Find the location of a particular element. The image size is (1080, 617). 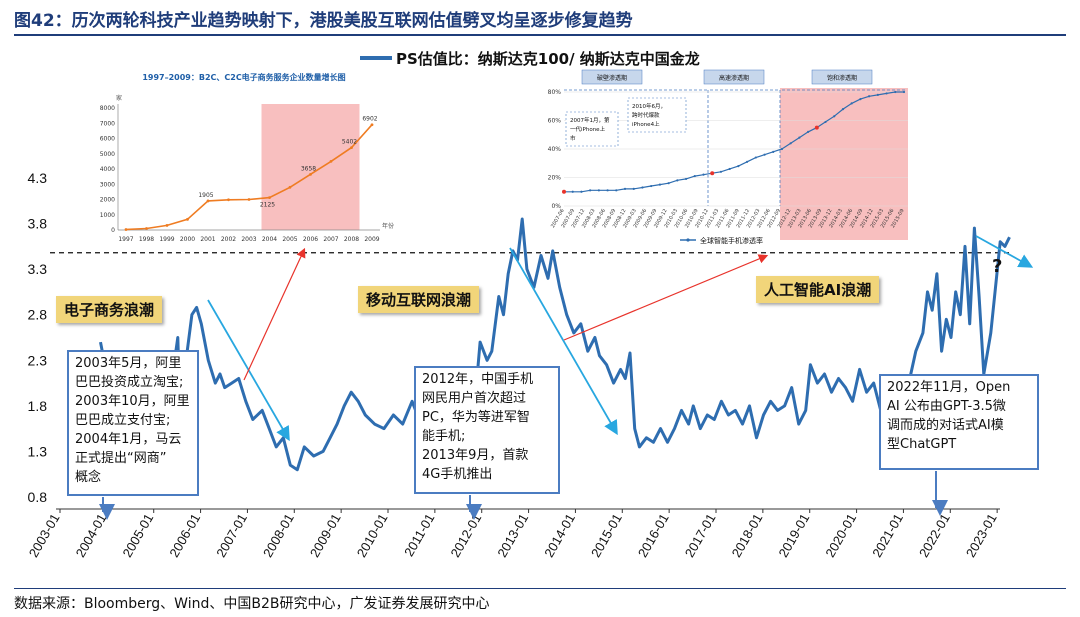

inset-phase-label: 破壁渗透期 is located at coordinates (612, 78).